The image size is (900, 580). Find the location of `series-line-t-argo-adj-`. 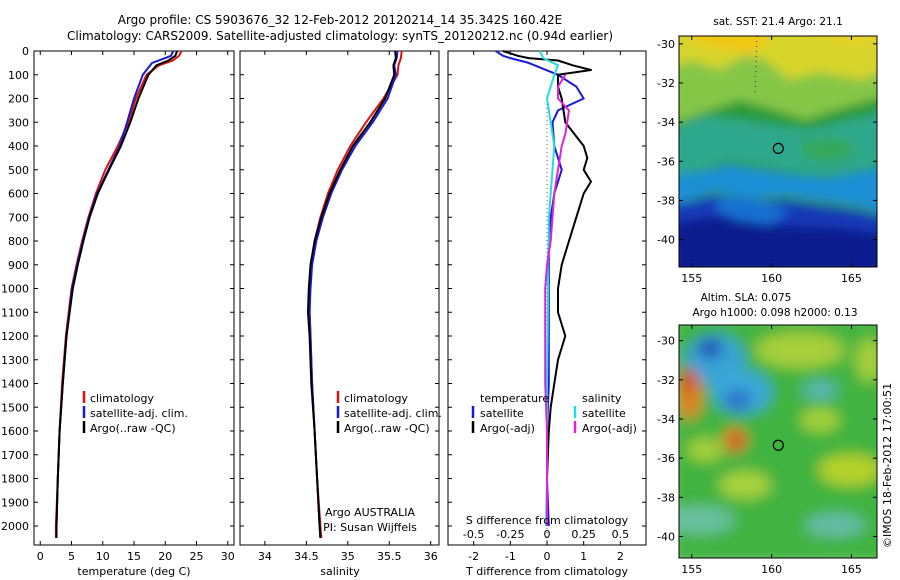

series-line-t-argo-adj- is located at coordinates (547, 288).